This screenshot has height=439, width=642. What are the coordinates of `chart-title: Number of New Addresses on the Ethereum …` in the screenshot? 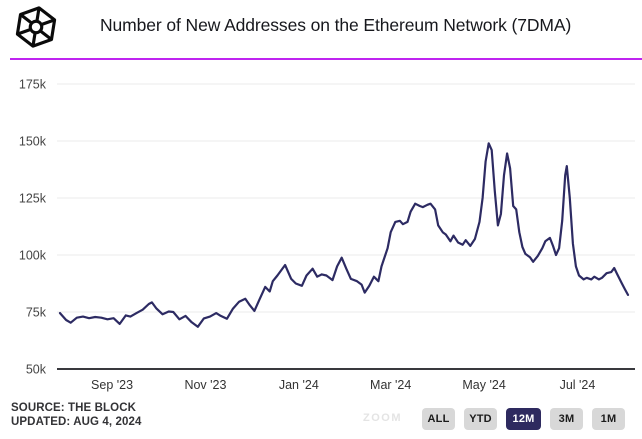 It's located at (336, 25).